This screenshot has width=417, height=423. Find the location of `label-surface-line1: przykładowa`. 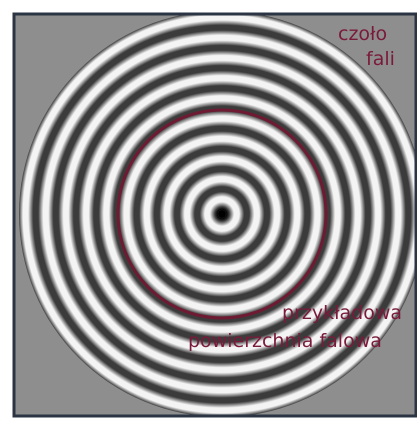

label-surface-line1: przykładowa is located at coordinates (342, 313).